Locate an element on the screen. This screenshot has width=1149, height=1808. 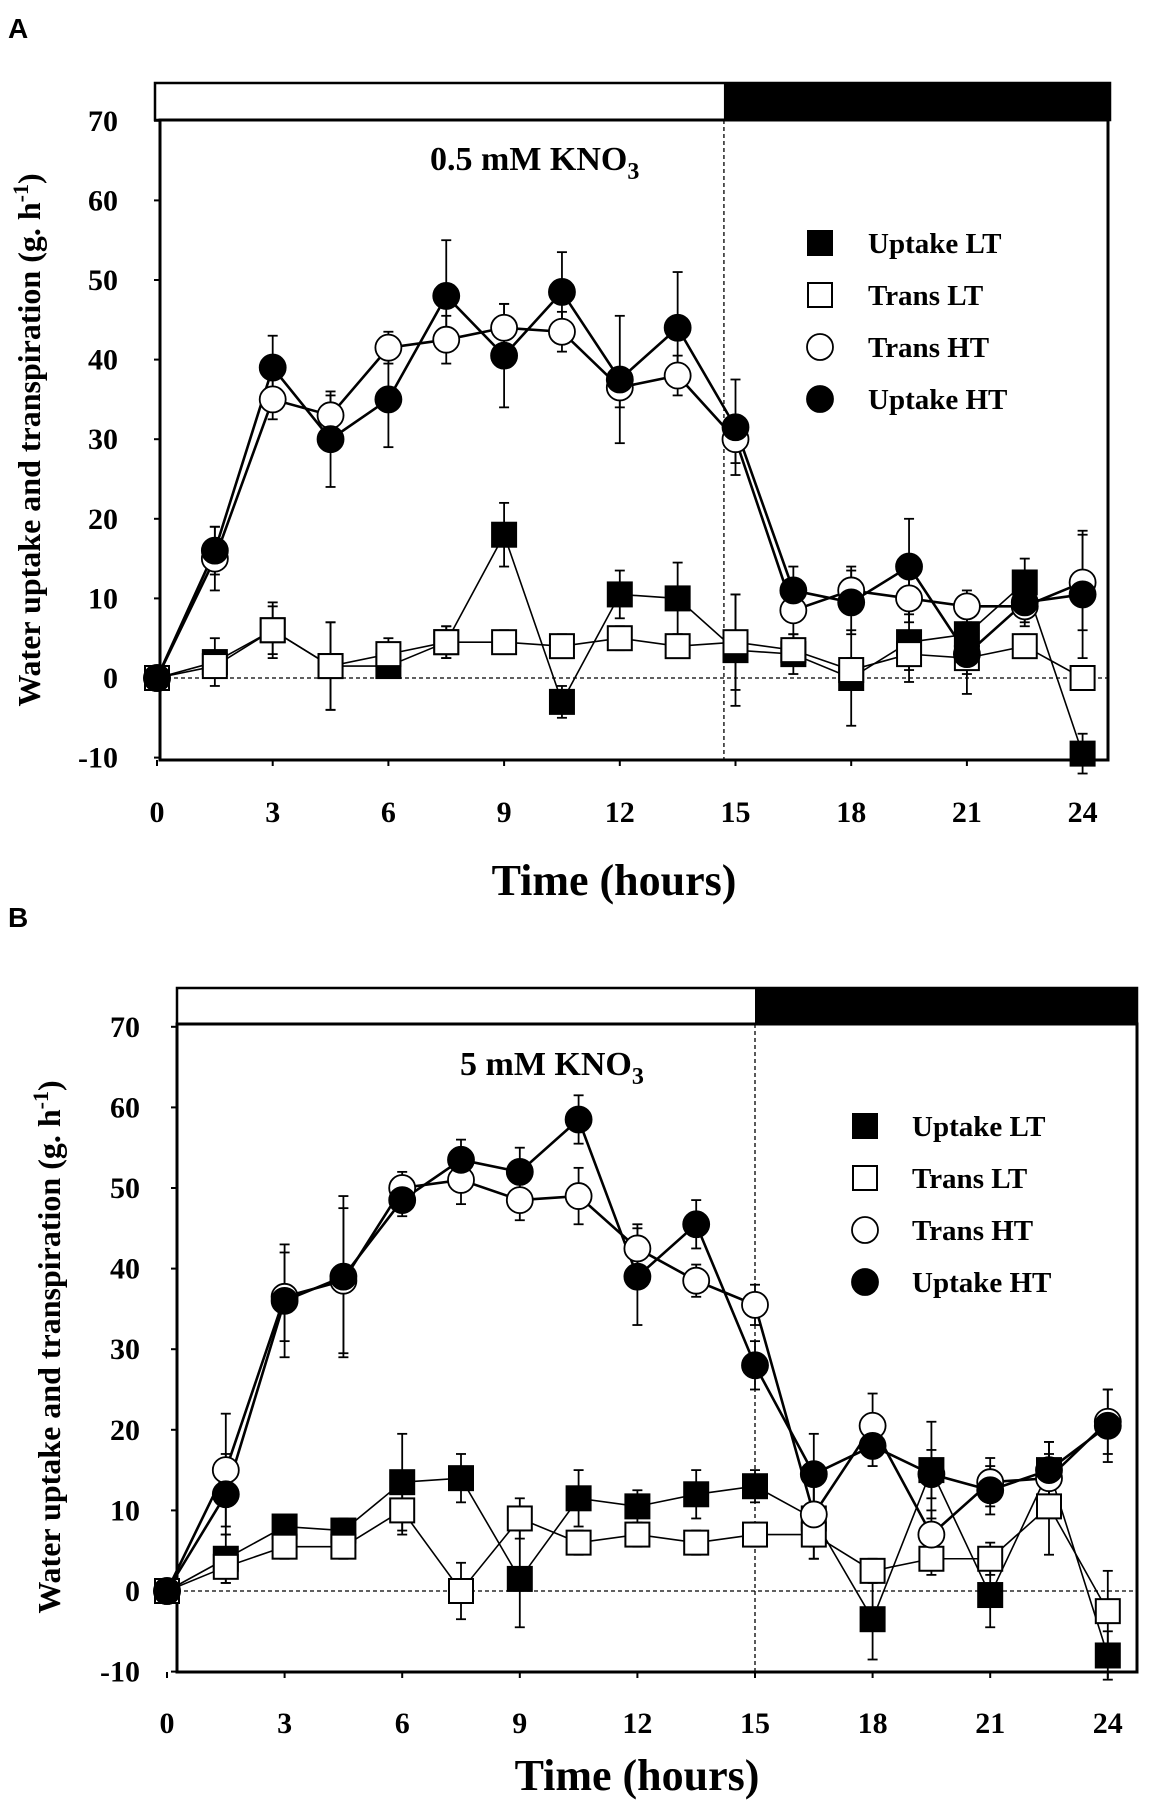
y-tick-label: 70 is located at coordinates (103, 121).